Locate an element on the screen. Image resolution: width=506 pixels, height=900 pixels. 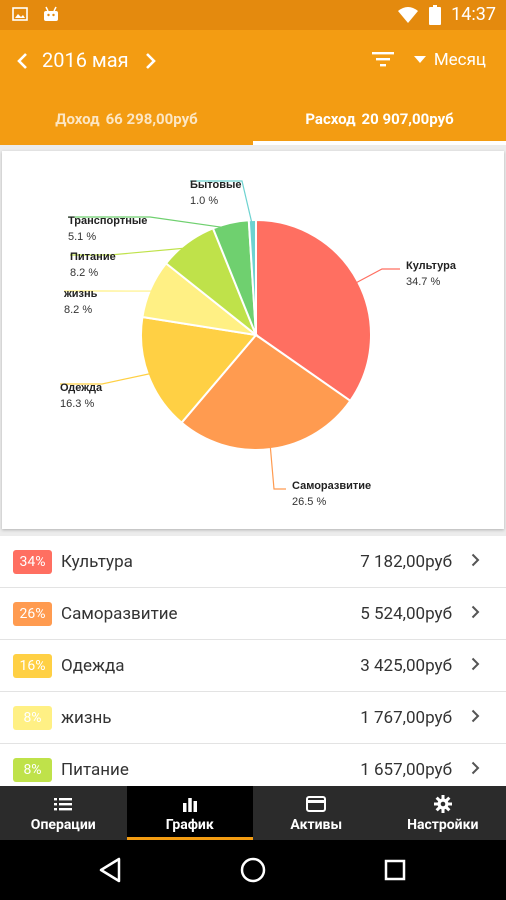
bottom-nav: Операции График Активы Настройки is located at coordinates (253, 813).